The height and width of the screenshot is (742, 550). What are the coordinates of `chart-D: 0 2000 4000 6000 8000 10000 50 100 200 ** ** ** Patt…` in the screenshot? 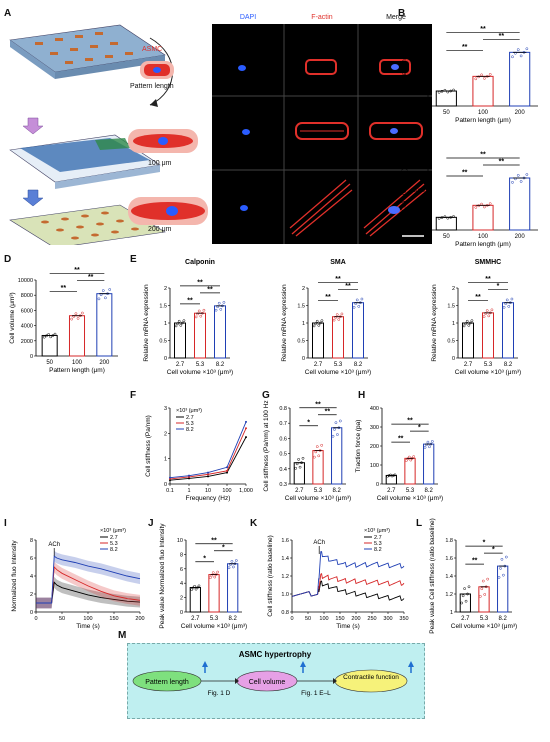 It's located at (63, 320).